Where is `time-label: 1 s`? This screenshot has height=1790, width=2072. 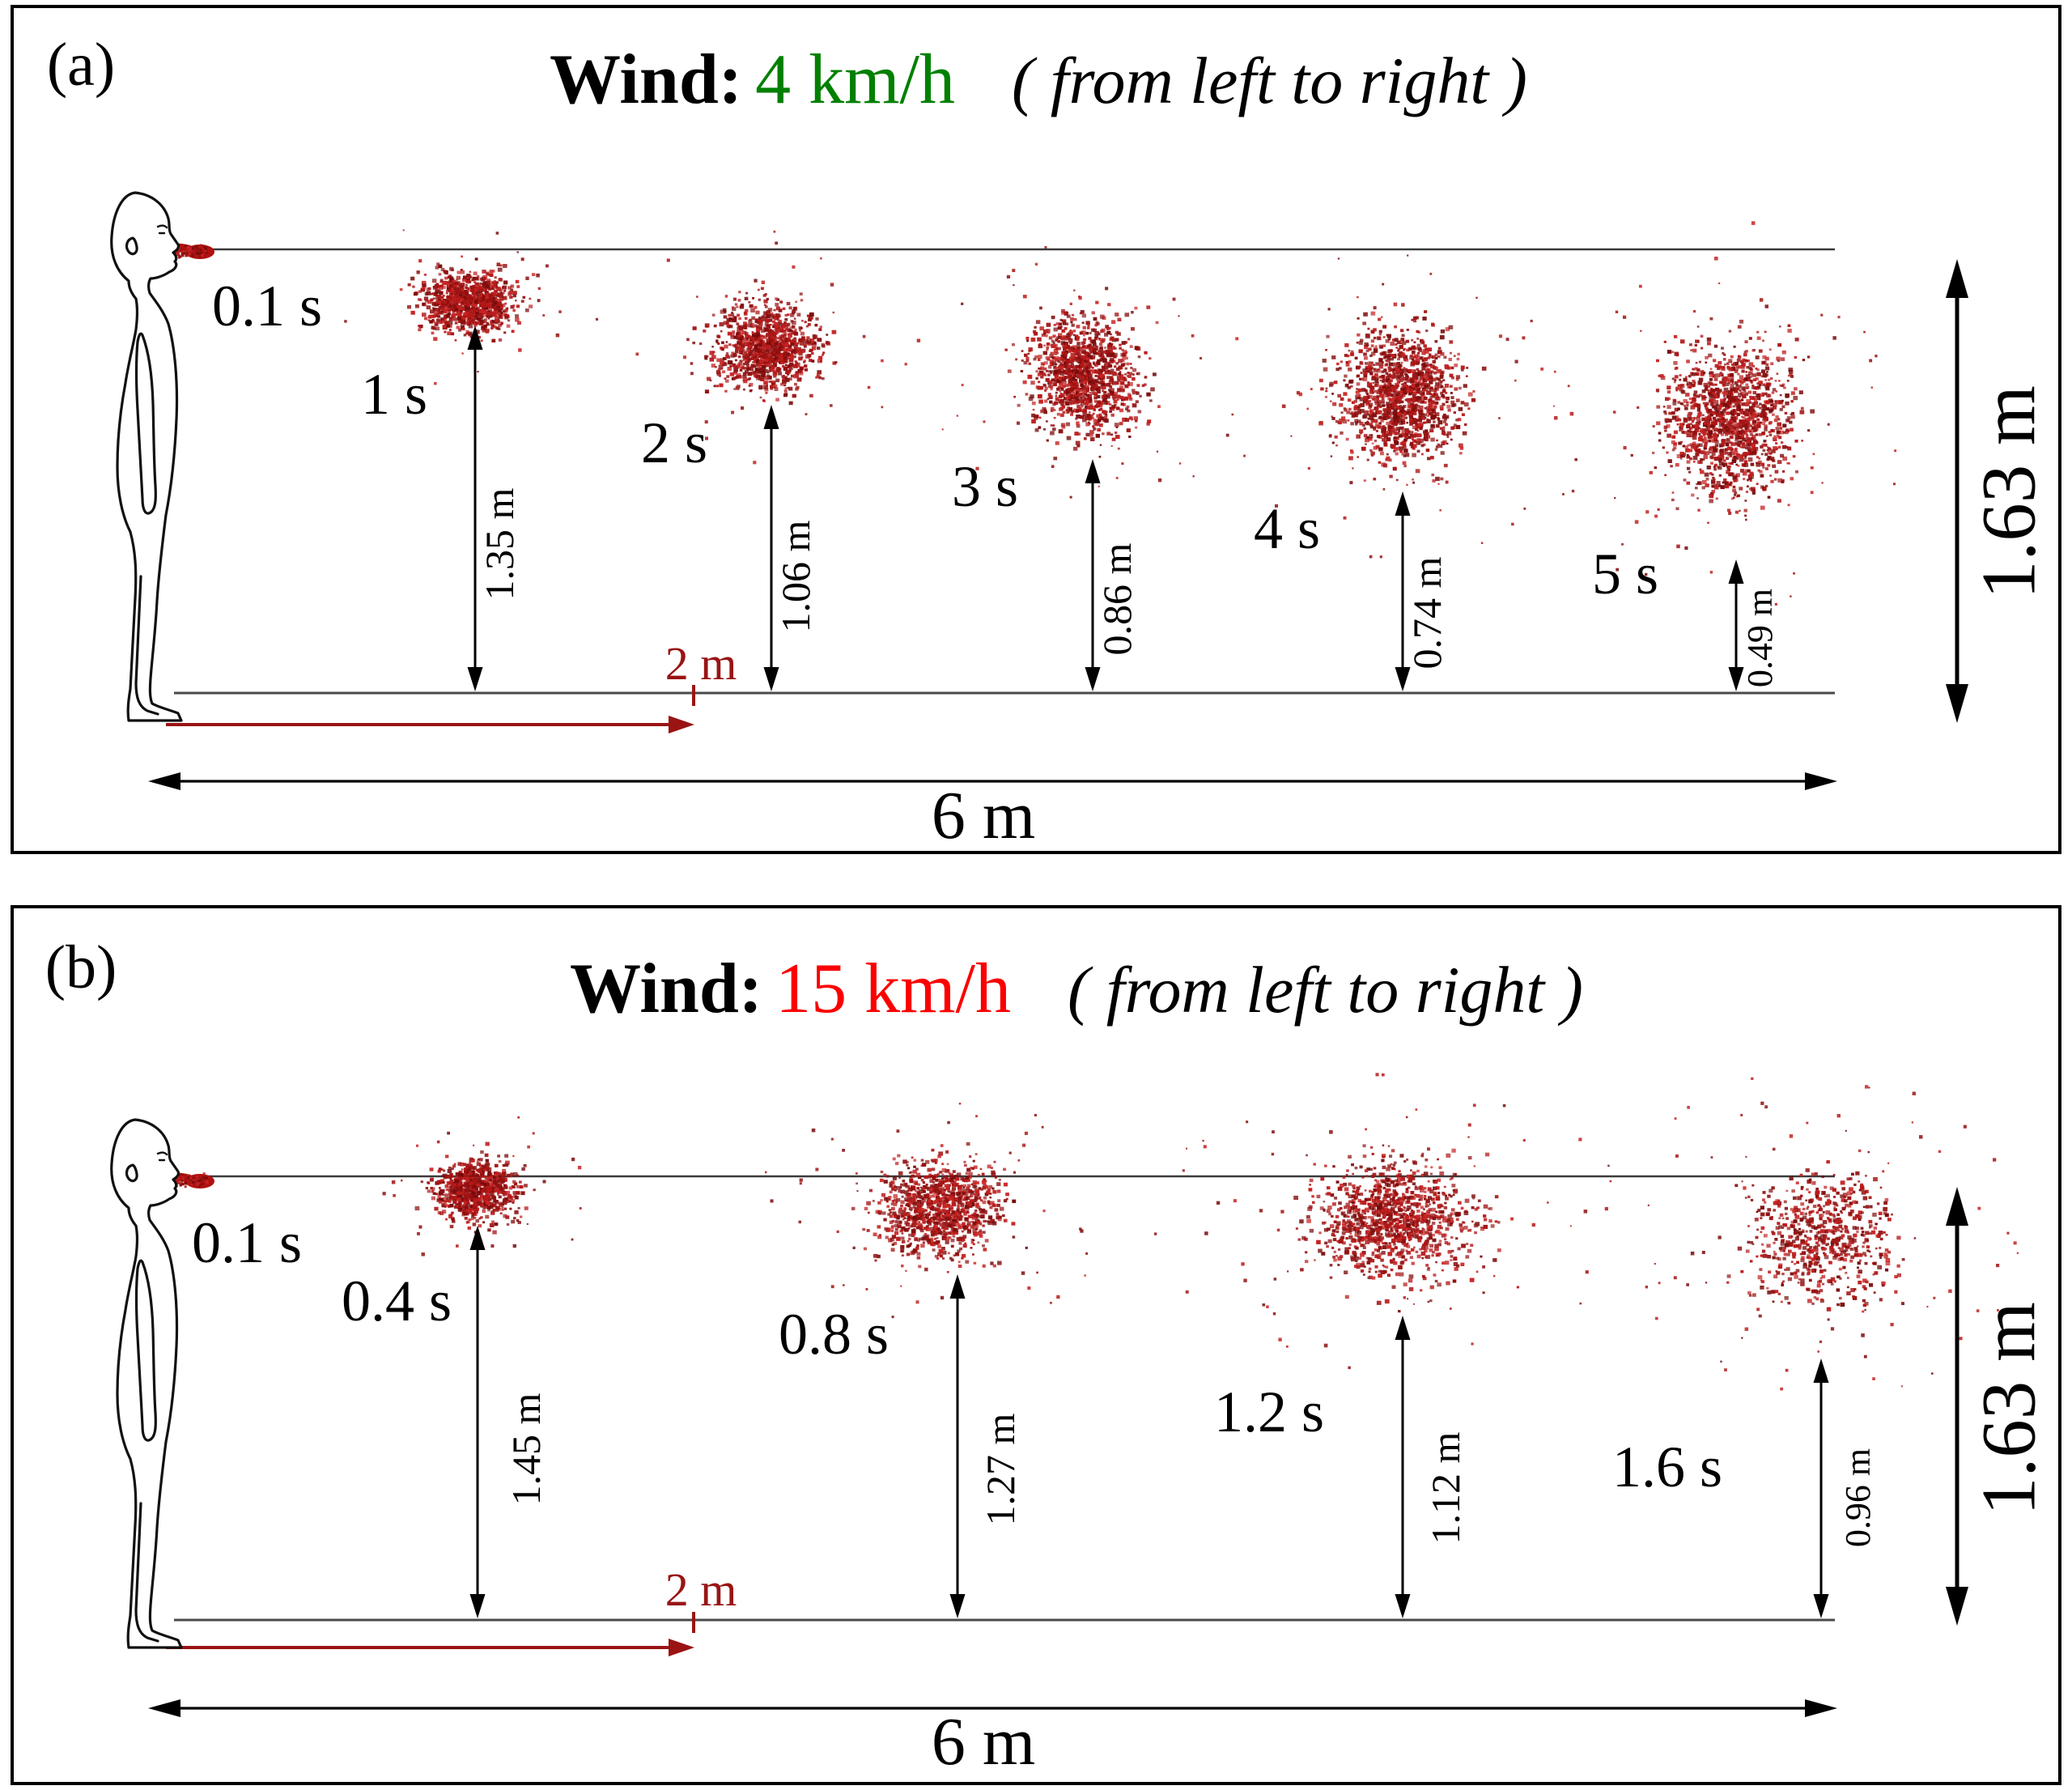 time-label: 1 s is located at coordinates (394, 394).